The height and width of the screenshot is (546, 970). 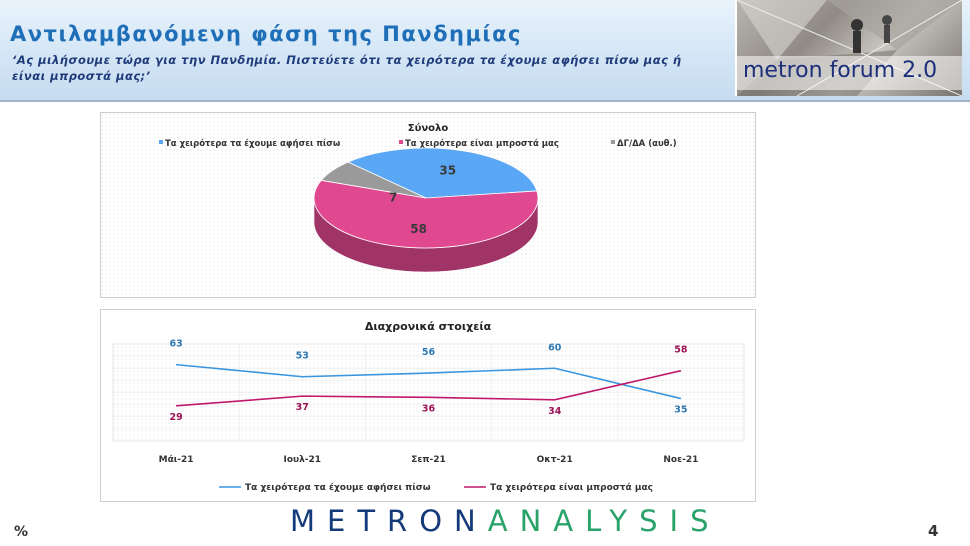 What do you see at coordinates (681, 350) in the screenshot?
I see `line-data-label: 58` at bounding box center [681, 350].